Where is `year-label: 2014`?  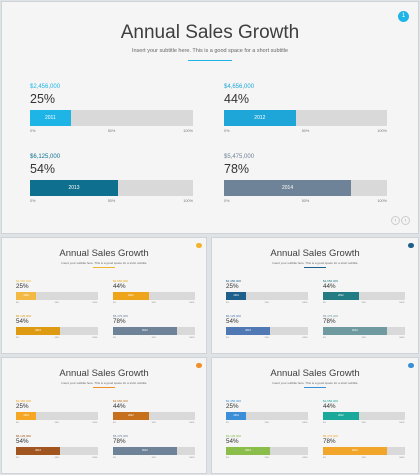
year-label: 2014 is located at coordinates (145, 450).